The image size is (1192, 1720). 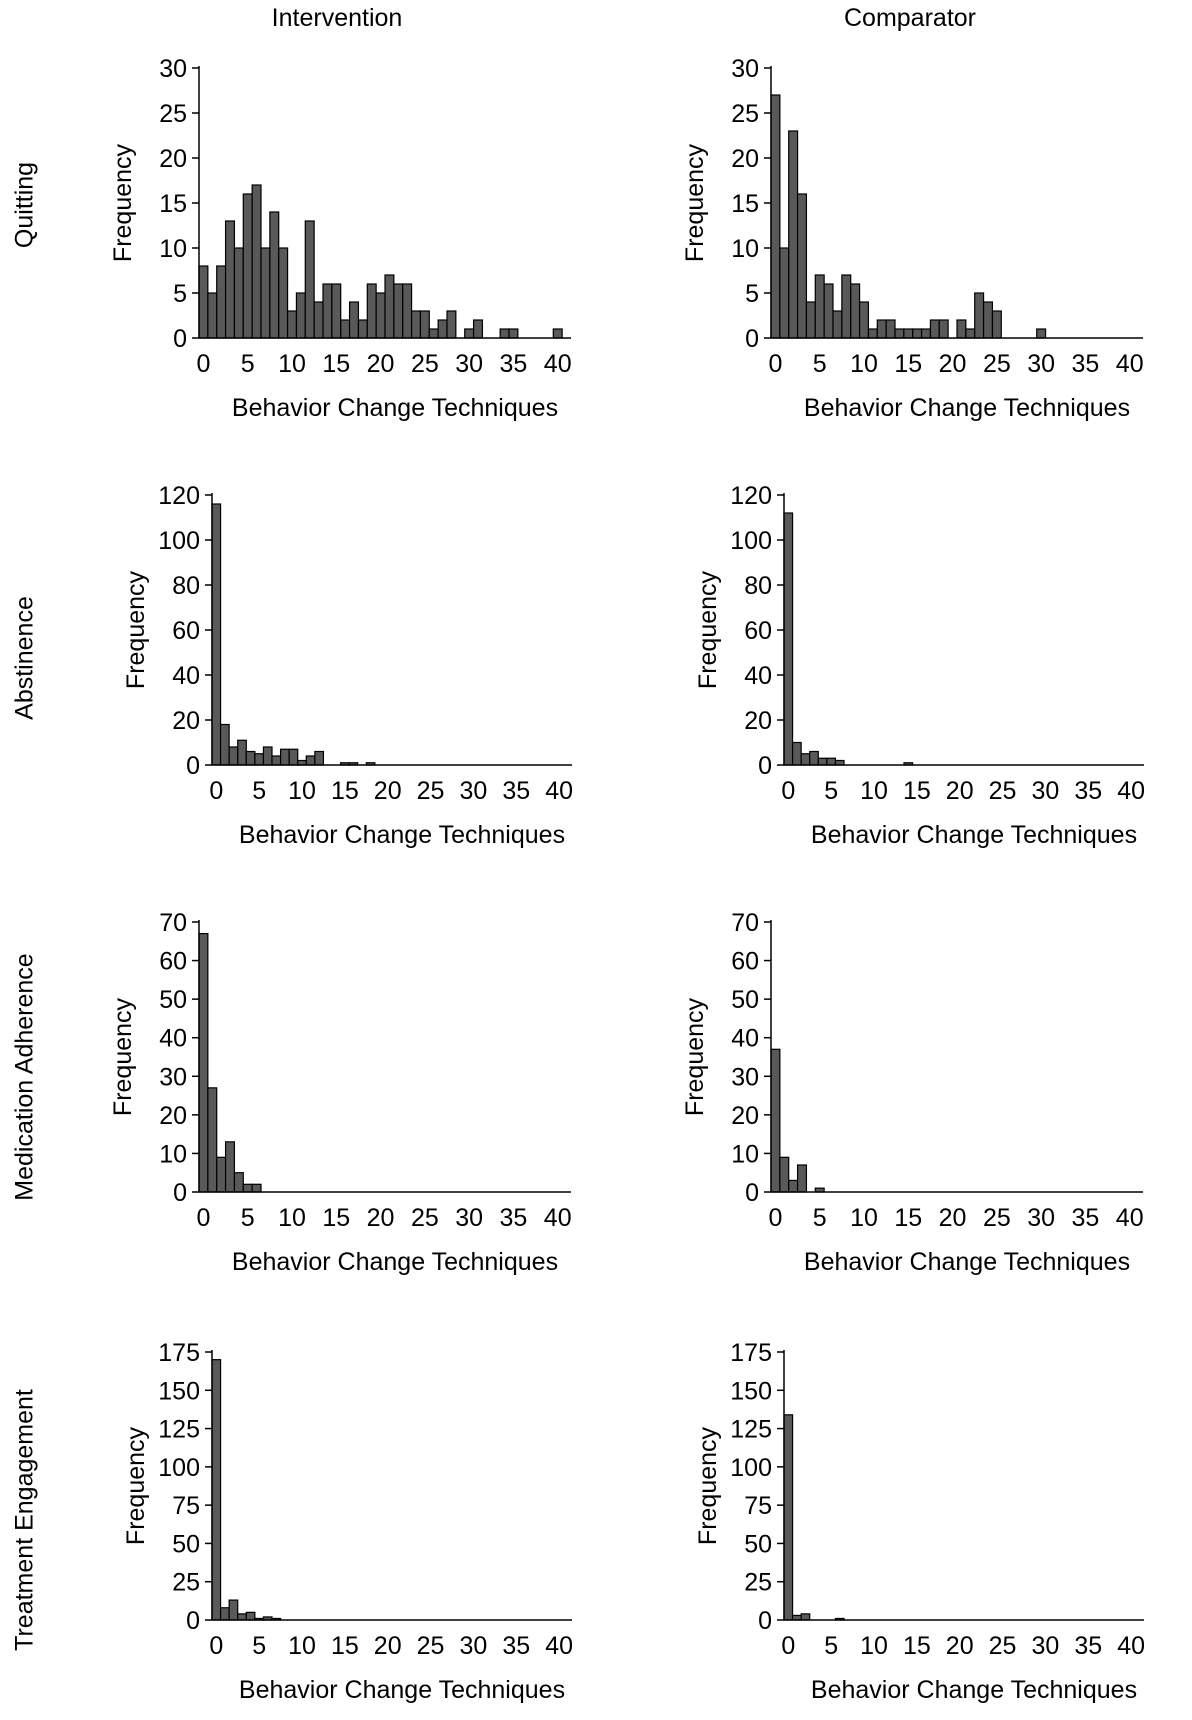 I want to click on y-tick-label: 60, so click(x=758, y=631).